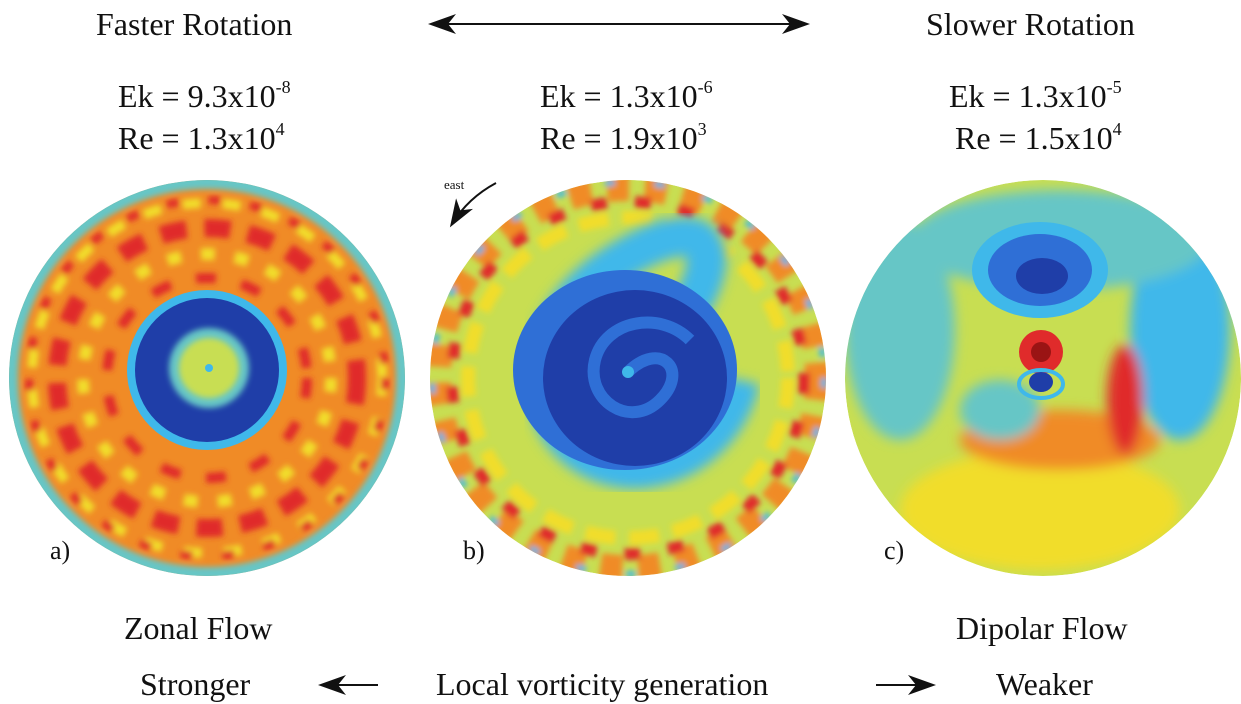 This screenshot has width=1241, height=704. Describe the element at coordinates (60, 550) in the screenshot. I see `panel-a-label: a)` at that location.